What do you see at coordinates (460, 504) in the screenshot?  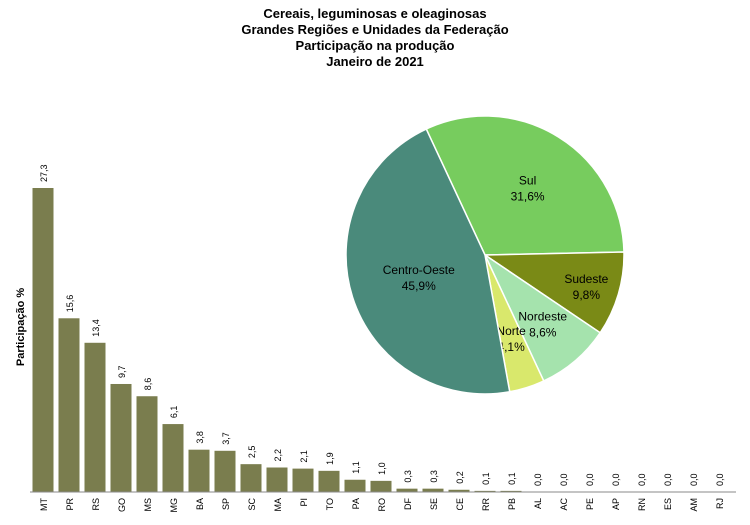 I see `x-tick-label: CE` at bounding box center [460, 504].